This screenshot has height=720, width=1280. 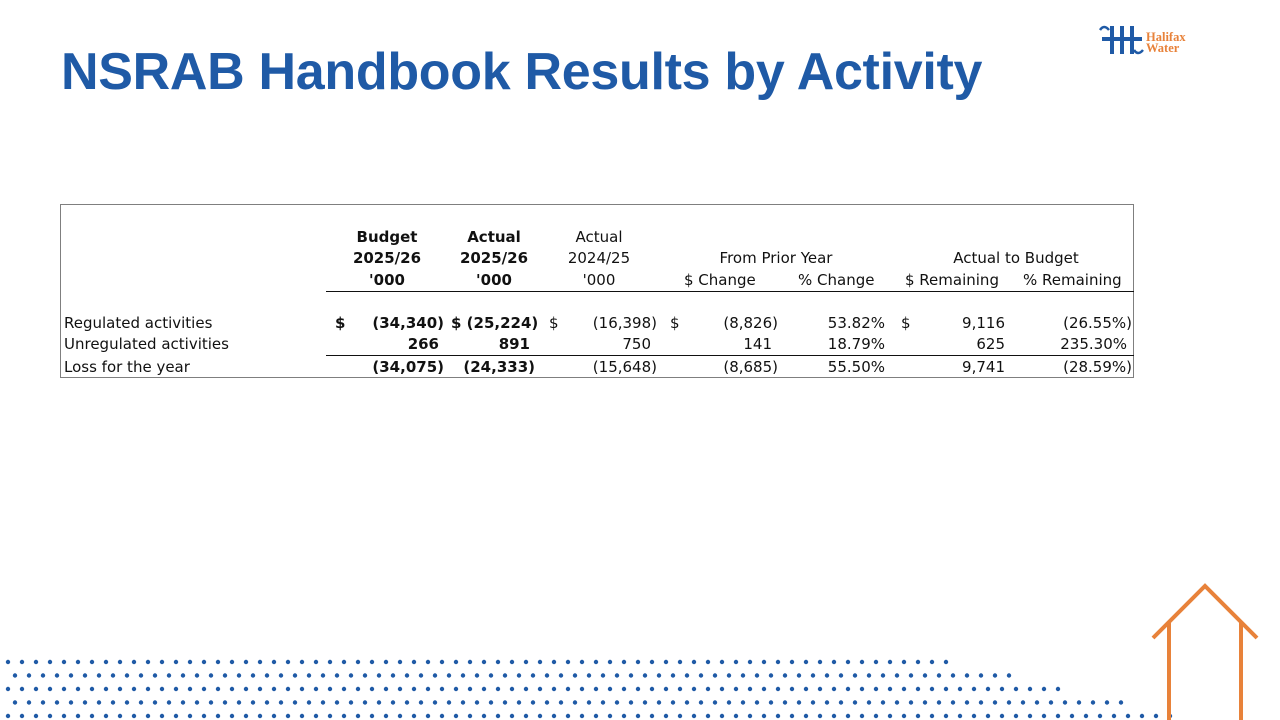 What do you see at coordinates (990, 344) in the screenshot?
I see `cell-dollar-remaining: 625` at bounding box center [990, 344].